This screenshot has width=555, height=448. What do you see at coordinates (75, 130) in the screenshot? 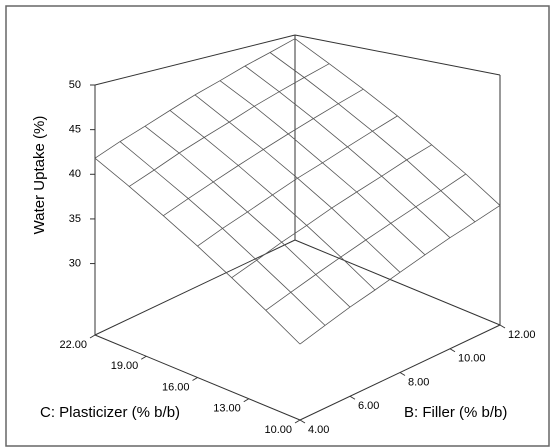
I see `z-tick-label: 45` at bounding box center [75, 130].